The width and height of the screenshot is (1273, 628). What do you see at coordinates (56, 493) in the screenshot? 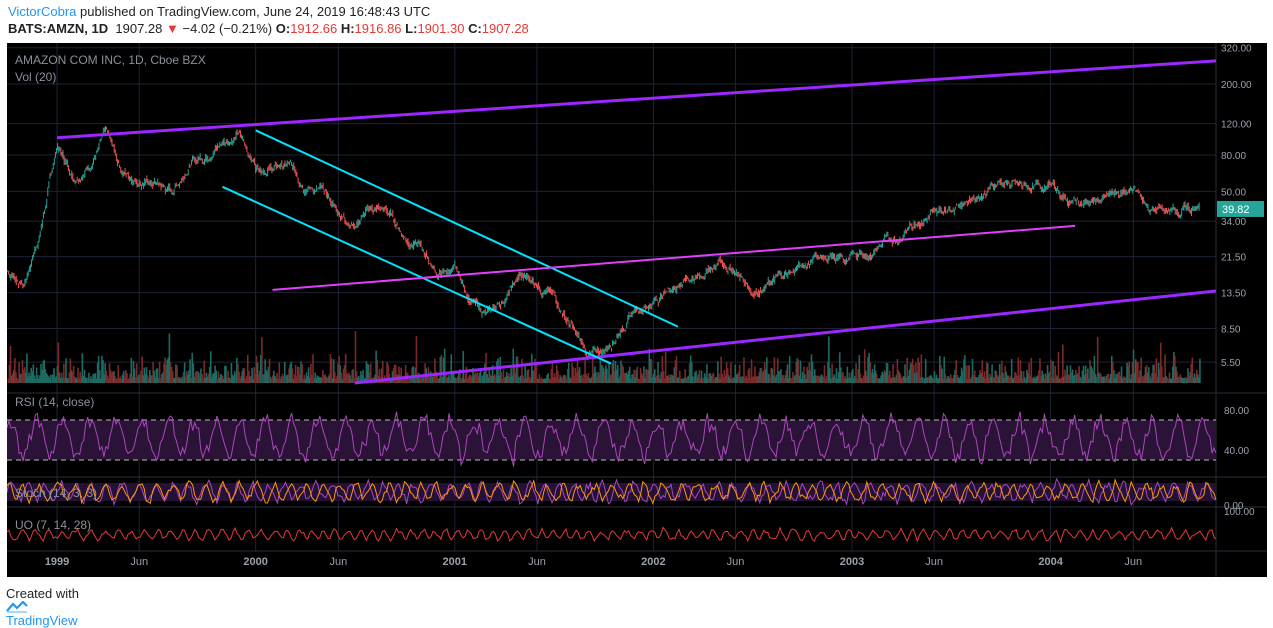
I see `stoch-label: Stoch (14, 3, 3)` at bounding box center [56, 493].